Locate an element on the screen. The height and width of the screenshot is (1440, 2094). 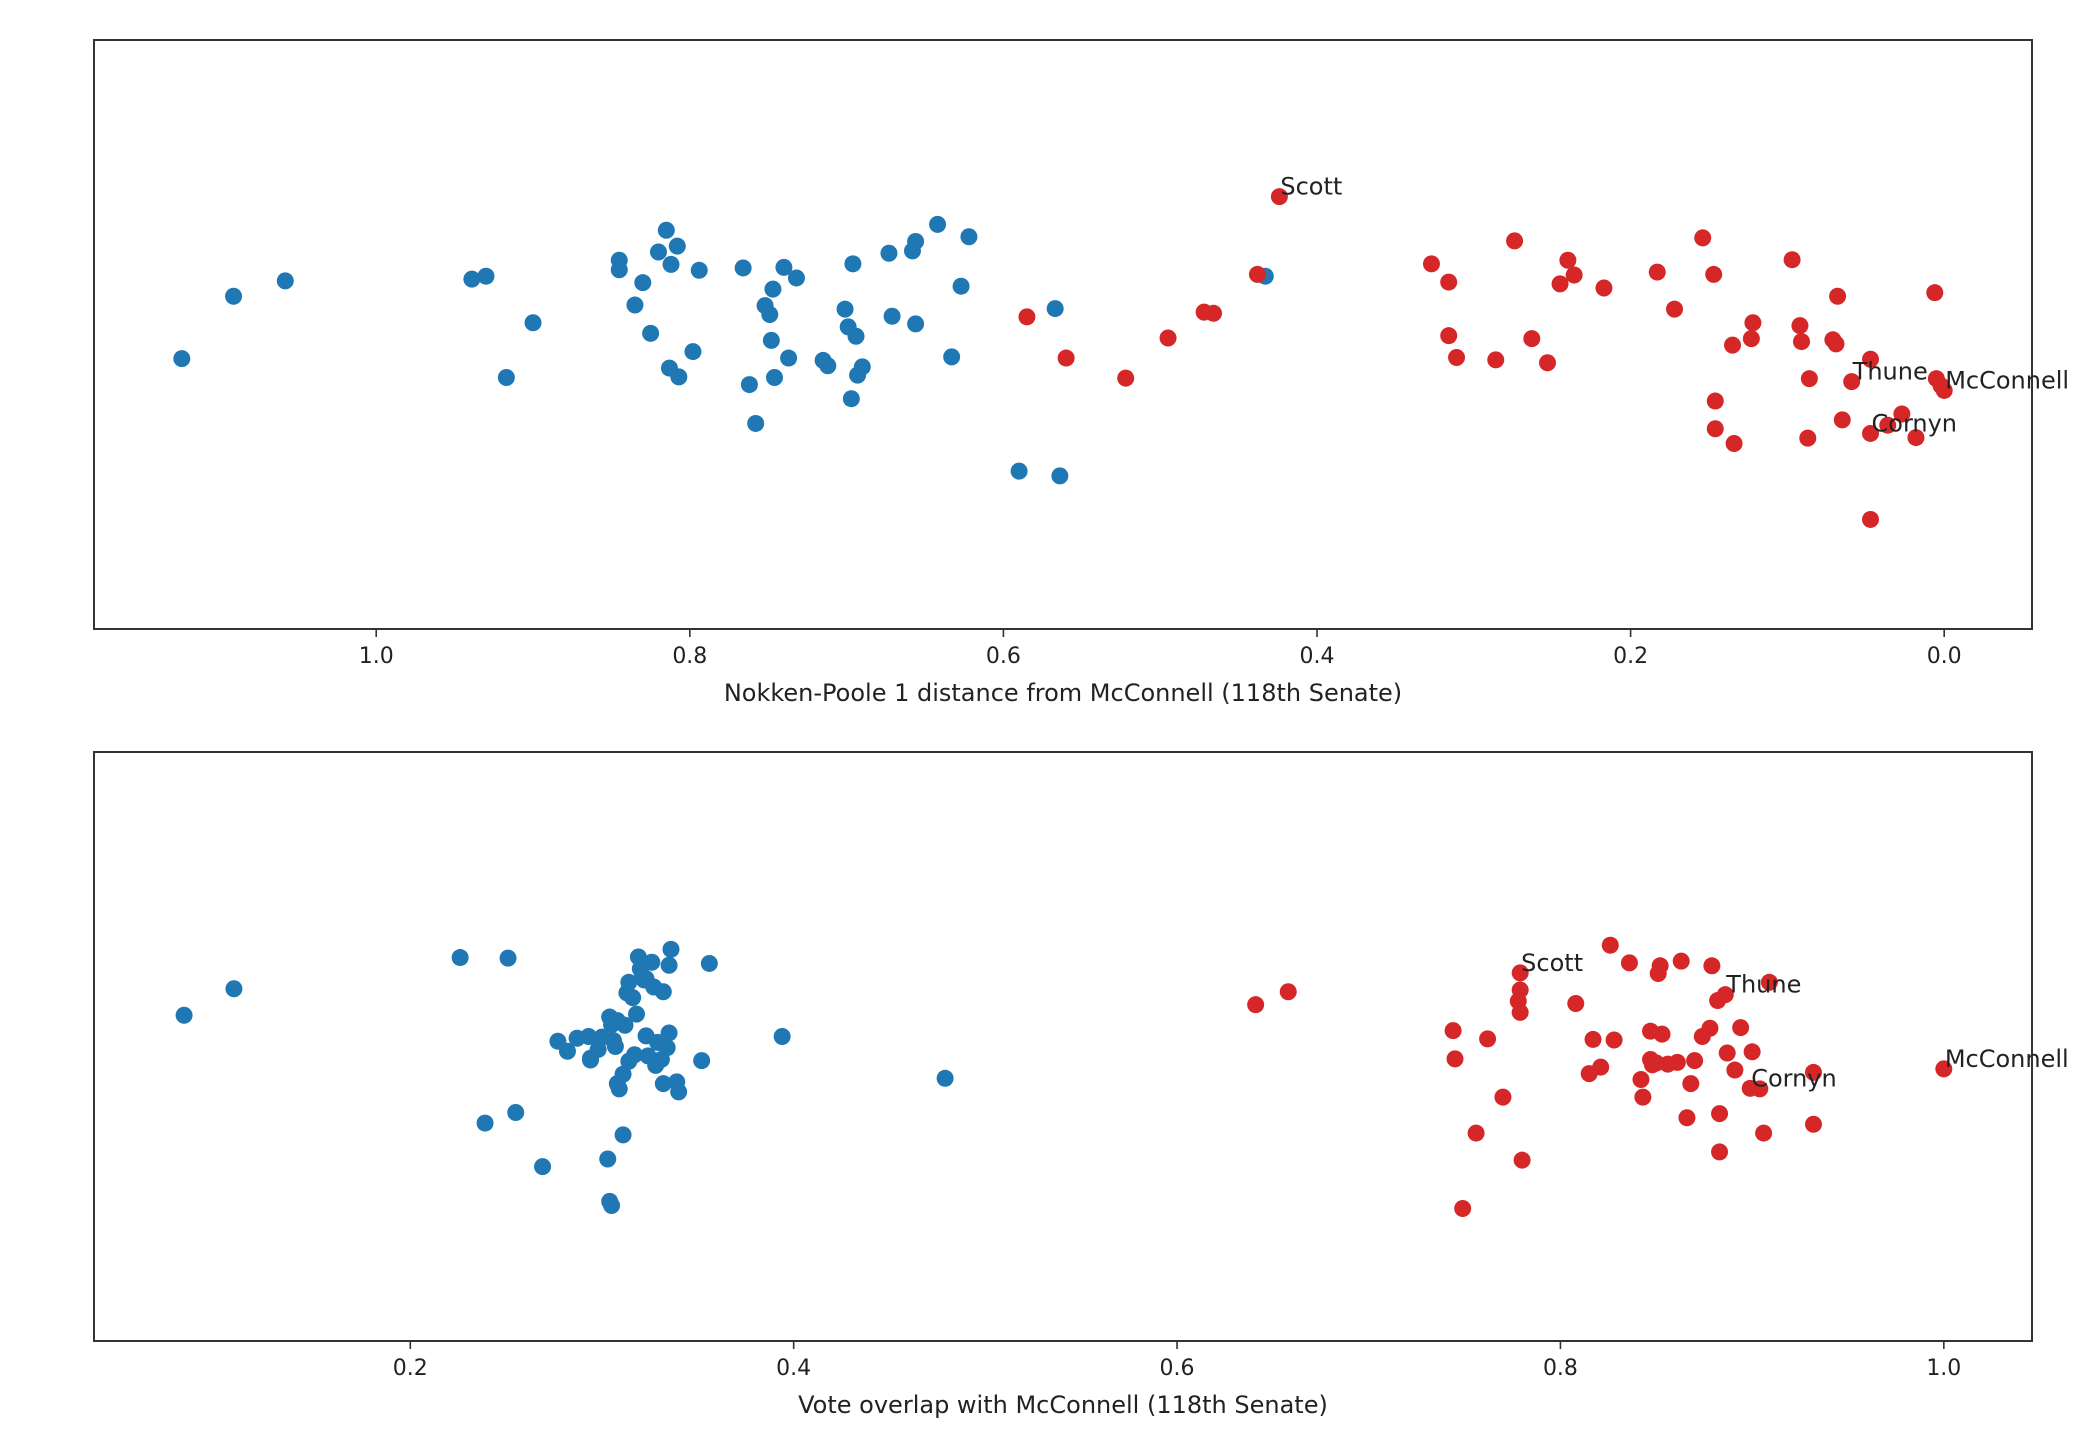
x-tick-label: 1.0 is located at coordinates (376, 656).